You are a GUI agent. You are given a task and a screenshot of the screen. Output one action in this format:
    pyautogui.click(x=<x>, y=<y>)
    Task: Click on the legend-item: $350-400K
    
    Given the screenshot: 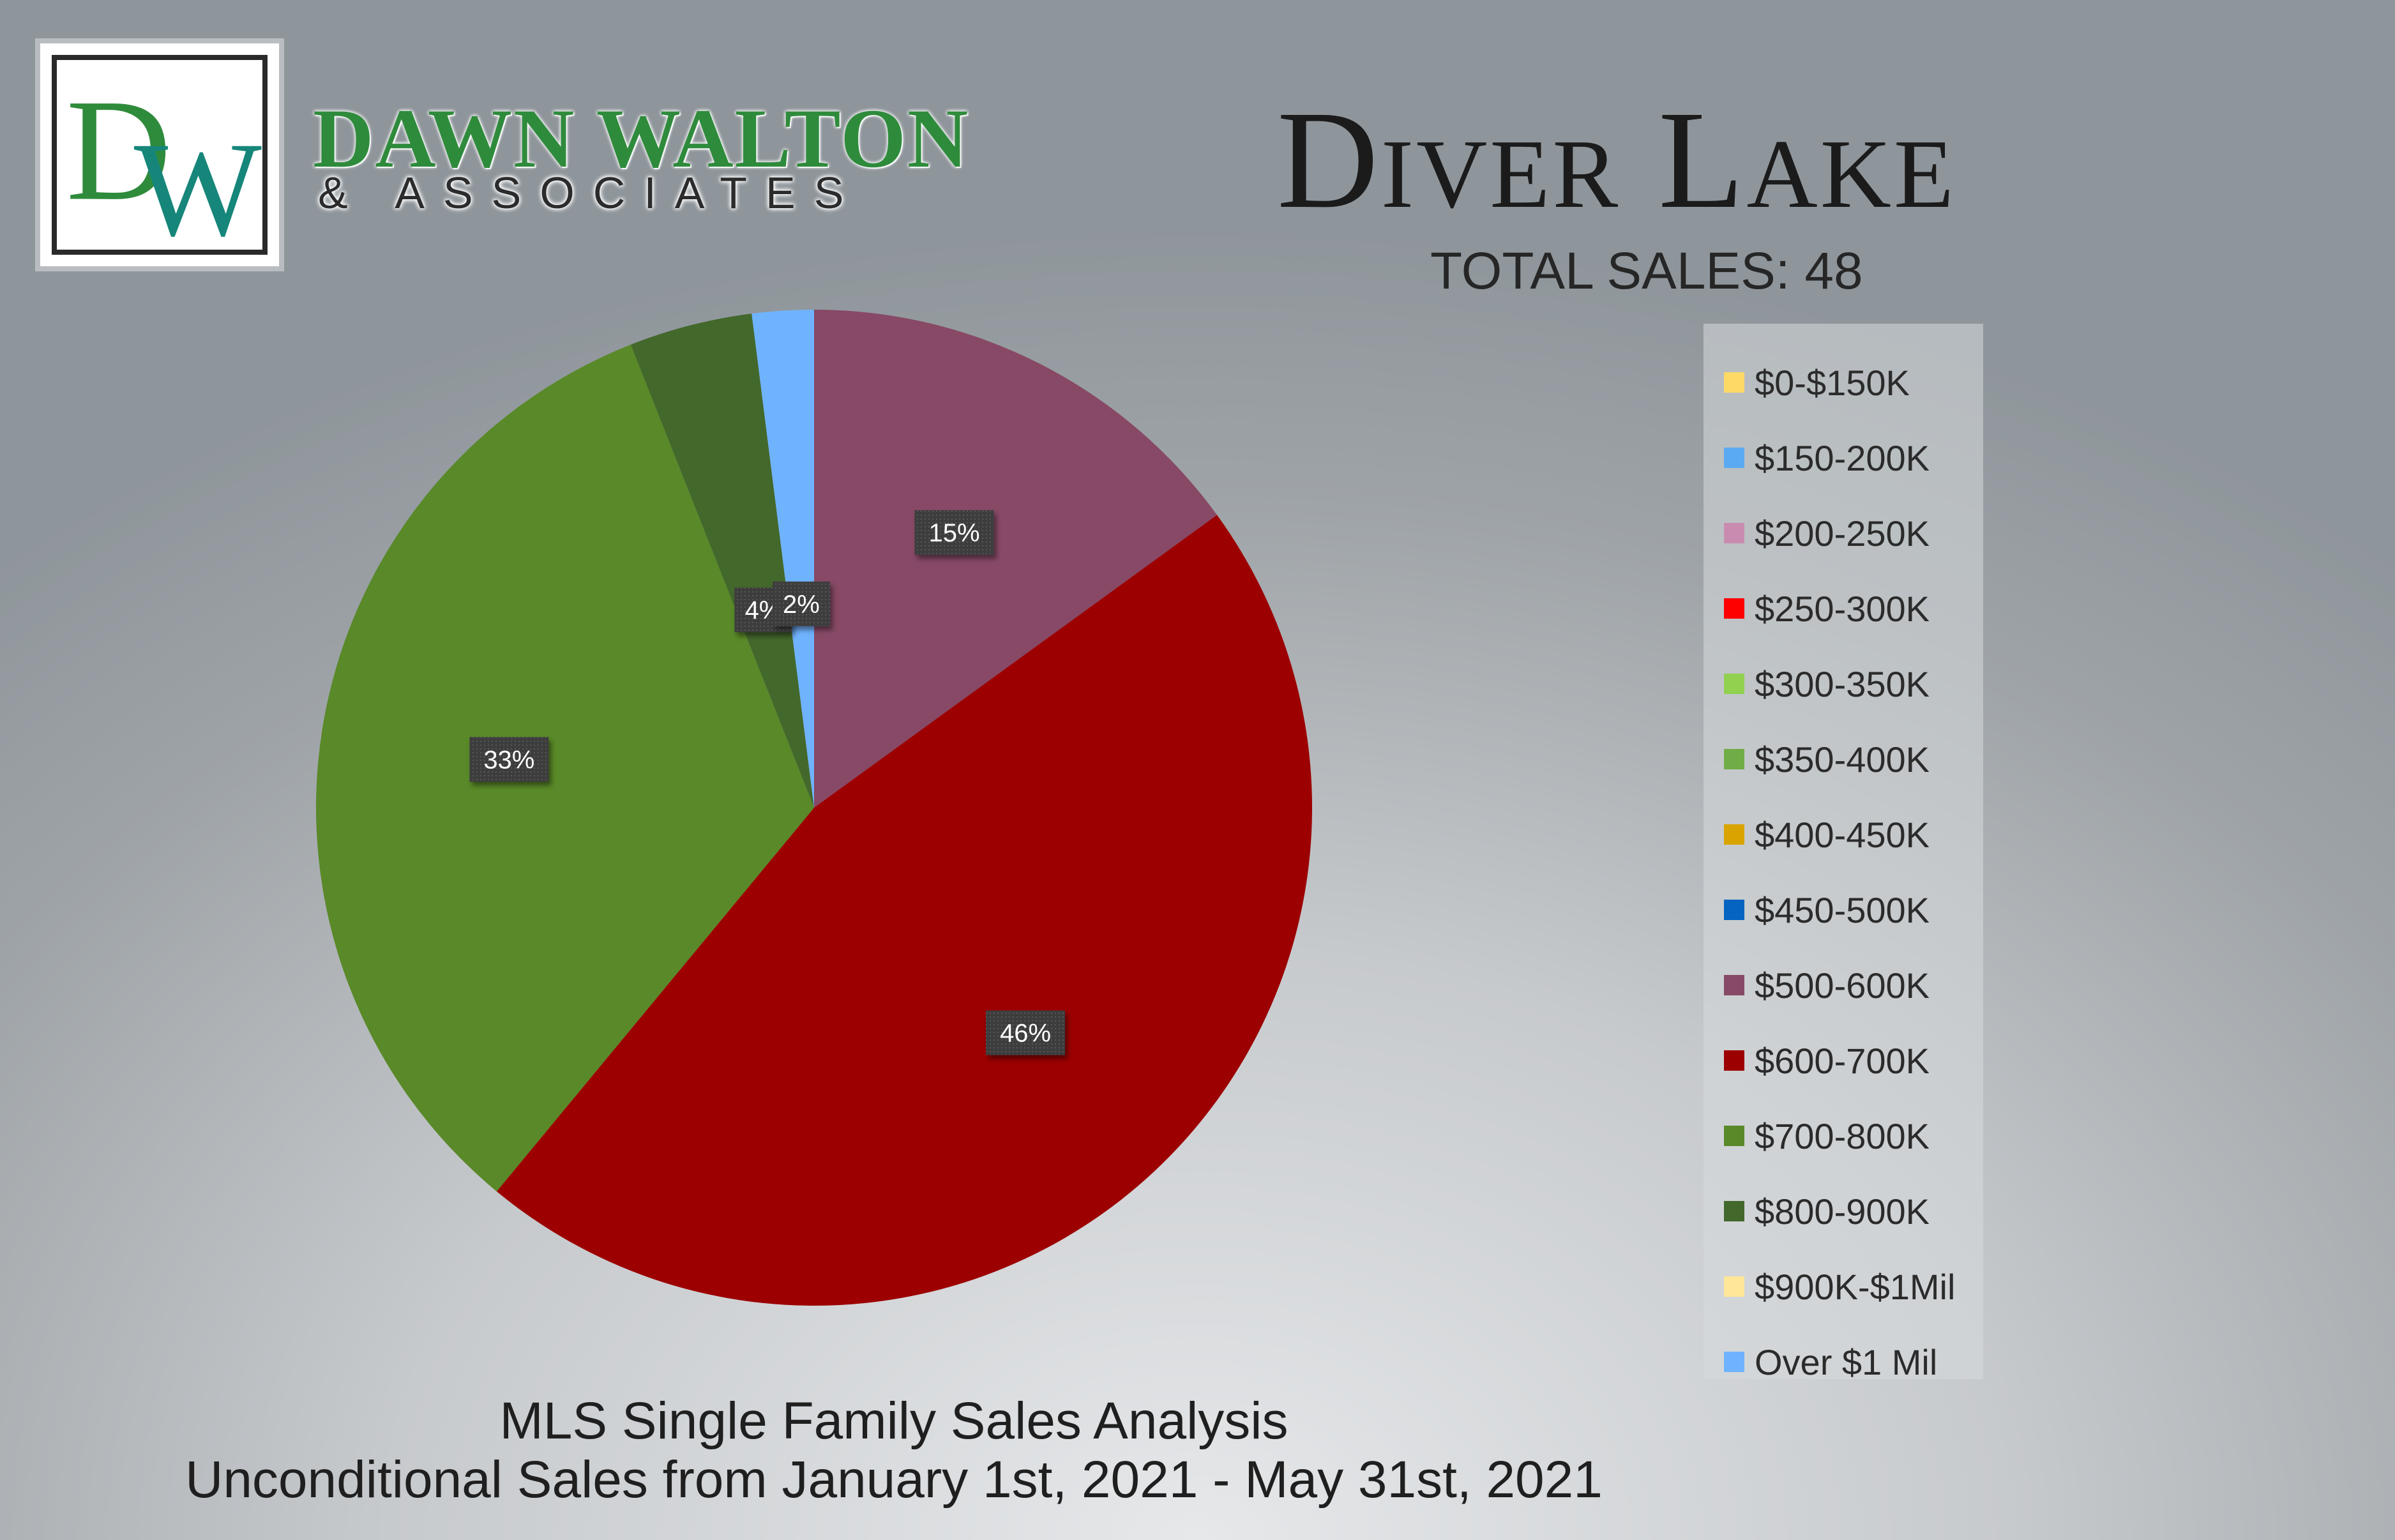 What is the action you would take?
    pyautogui.click(x=1843, y=759)
    